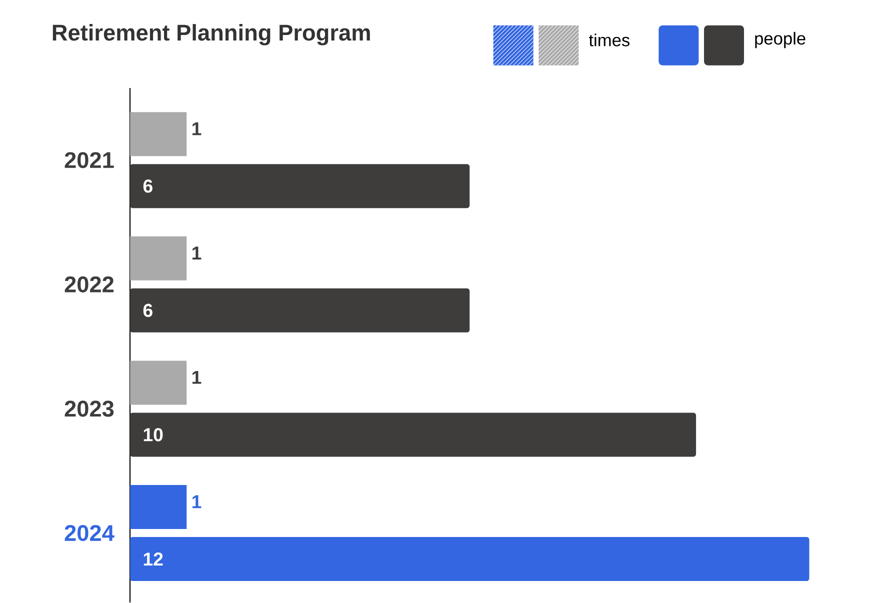 Image resolution: width=872 pixels, height=603 pixels. I want to click on chart-title: Retirement Planning Program, so click(211, 35).